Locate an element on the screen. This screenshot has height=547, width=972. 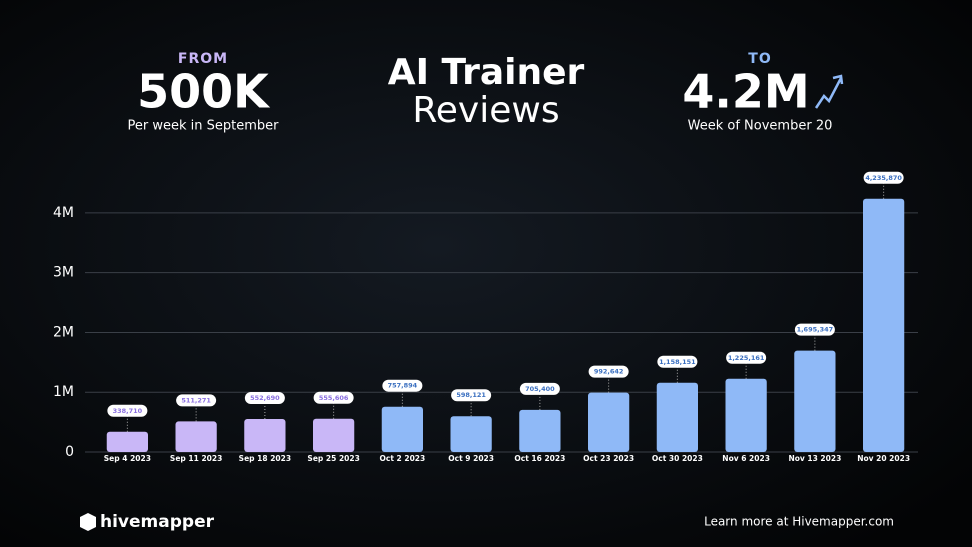
y-tick-label: 3M is located at coordinates (63, 273).